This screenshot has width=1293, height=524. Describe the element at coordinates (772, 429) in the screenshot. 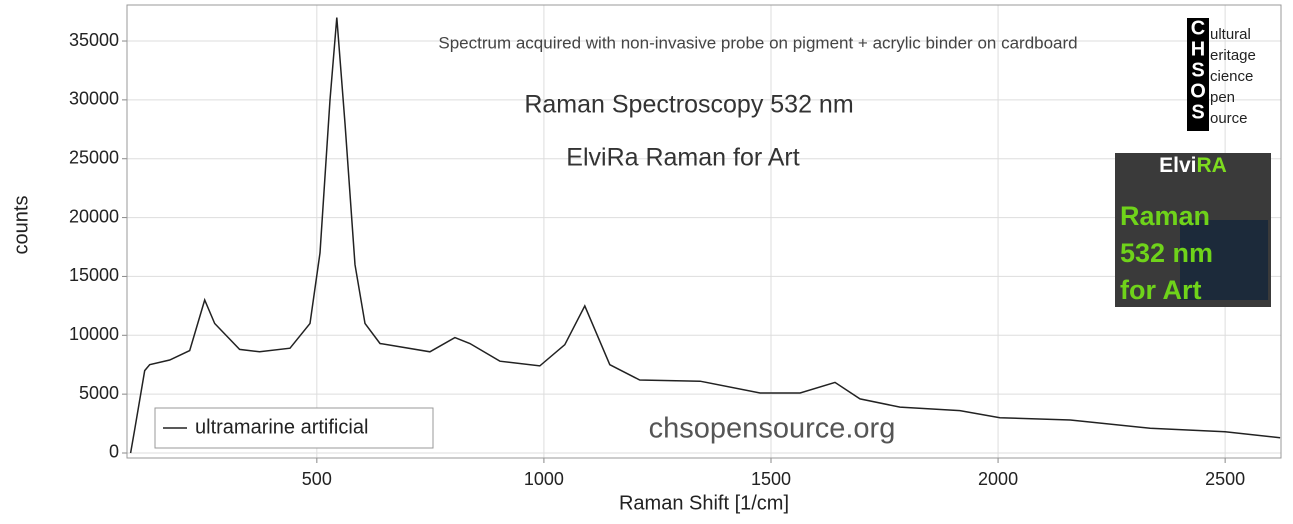

I see `annotation: chsopensource.org` at that location.